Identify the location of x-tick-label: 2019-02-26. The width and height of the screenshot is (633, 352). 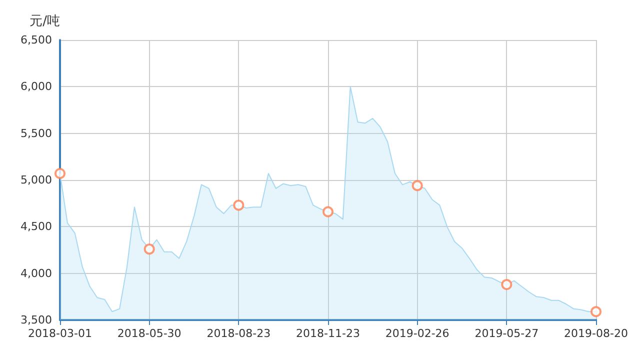
(417, 333).